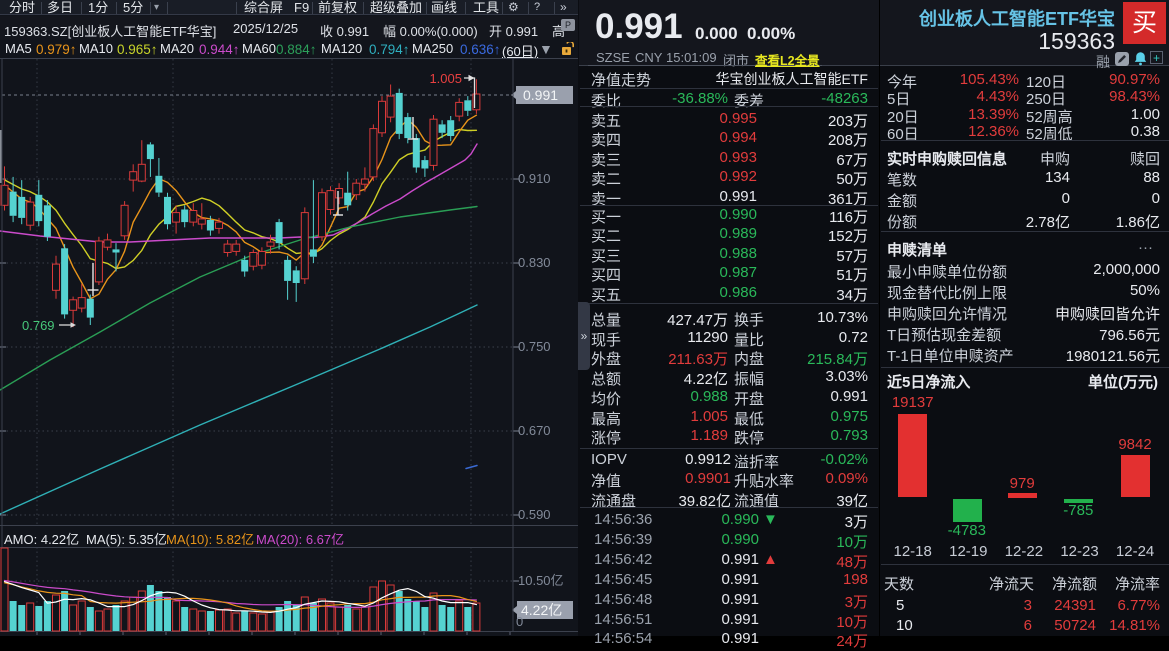 This screenshot has height=651, width=1169. I want to click on svg-text: 0, so click(519, 621).